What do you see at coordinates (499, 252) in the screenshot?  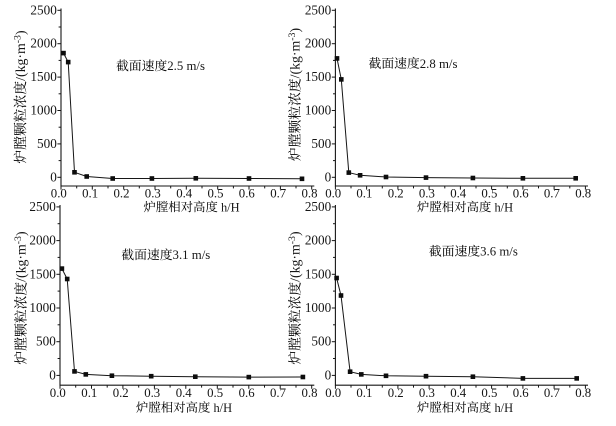 I see `svg-text: 3.6 m/s` at bounding box center [499, 252].